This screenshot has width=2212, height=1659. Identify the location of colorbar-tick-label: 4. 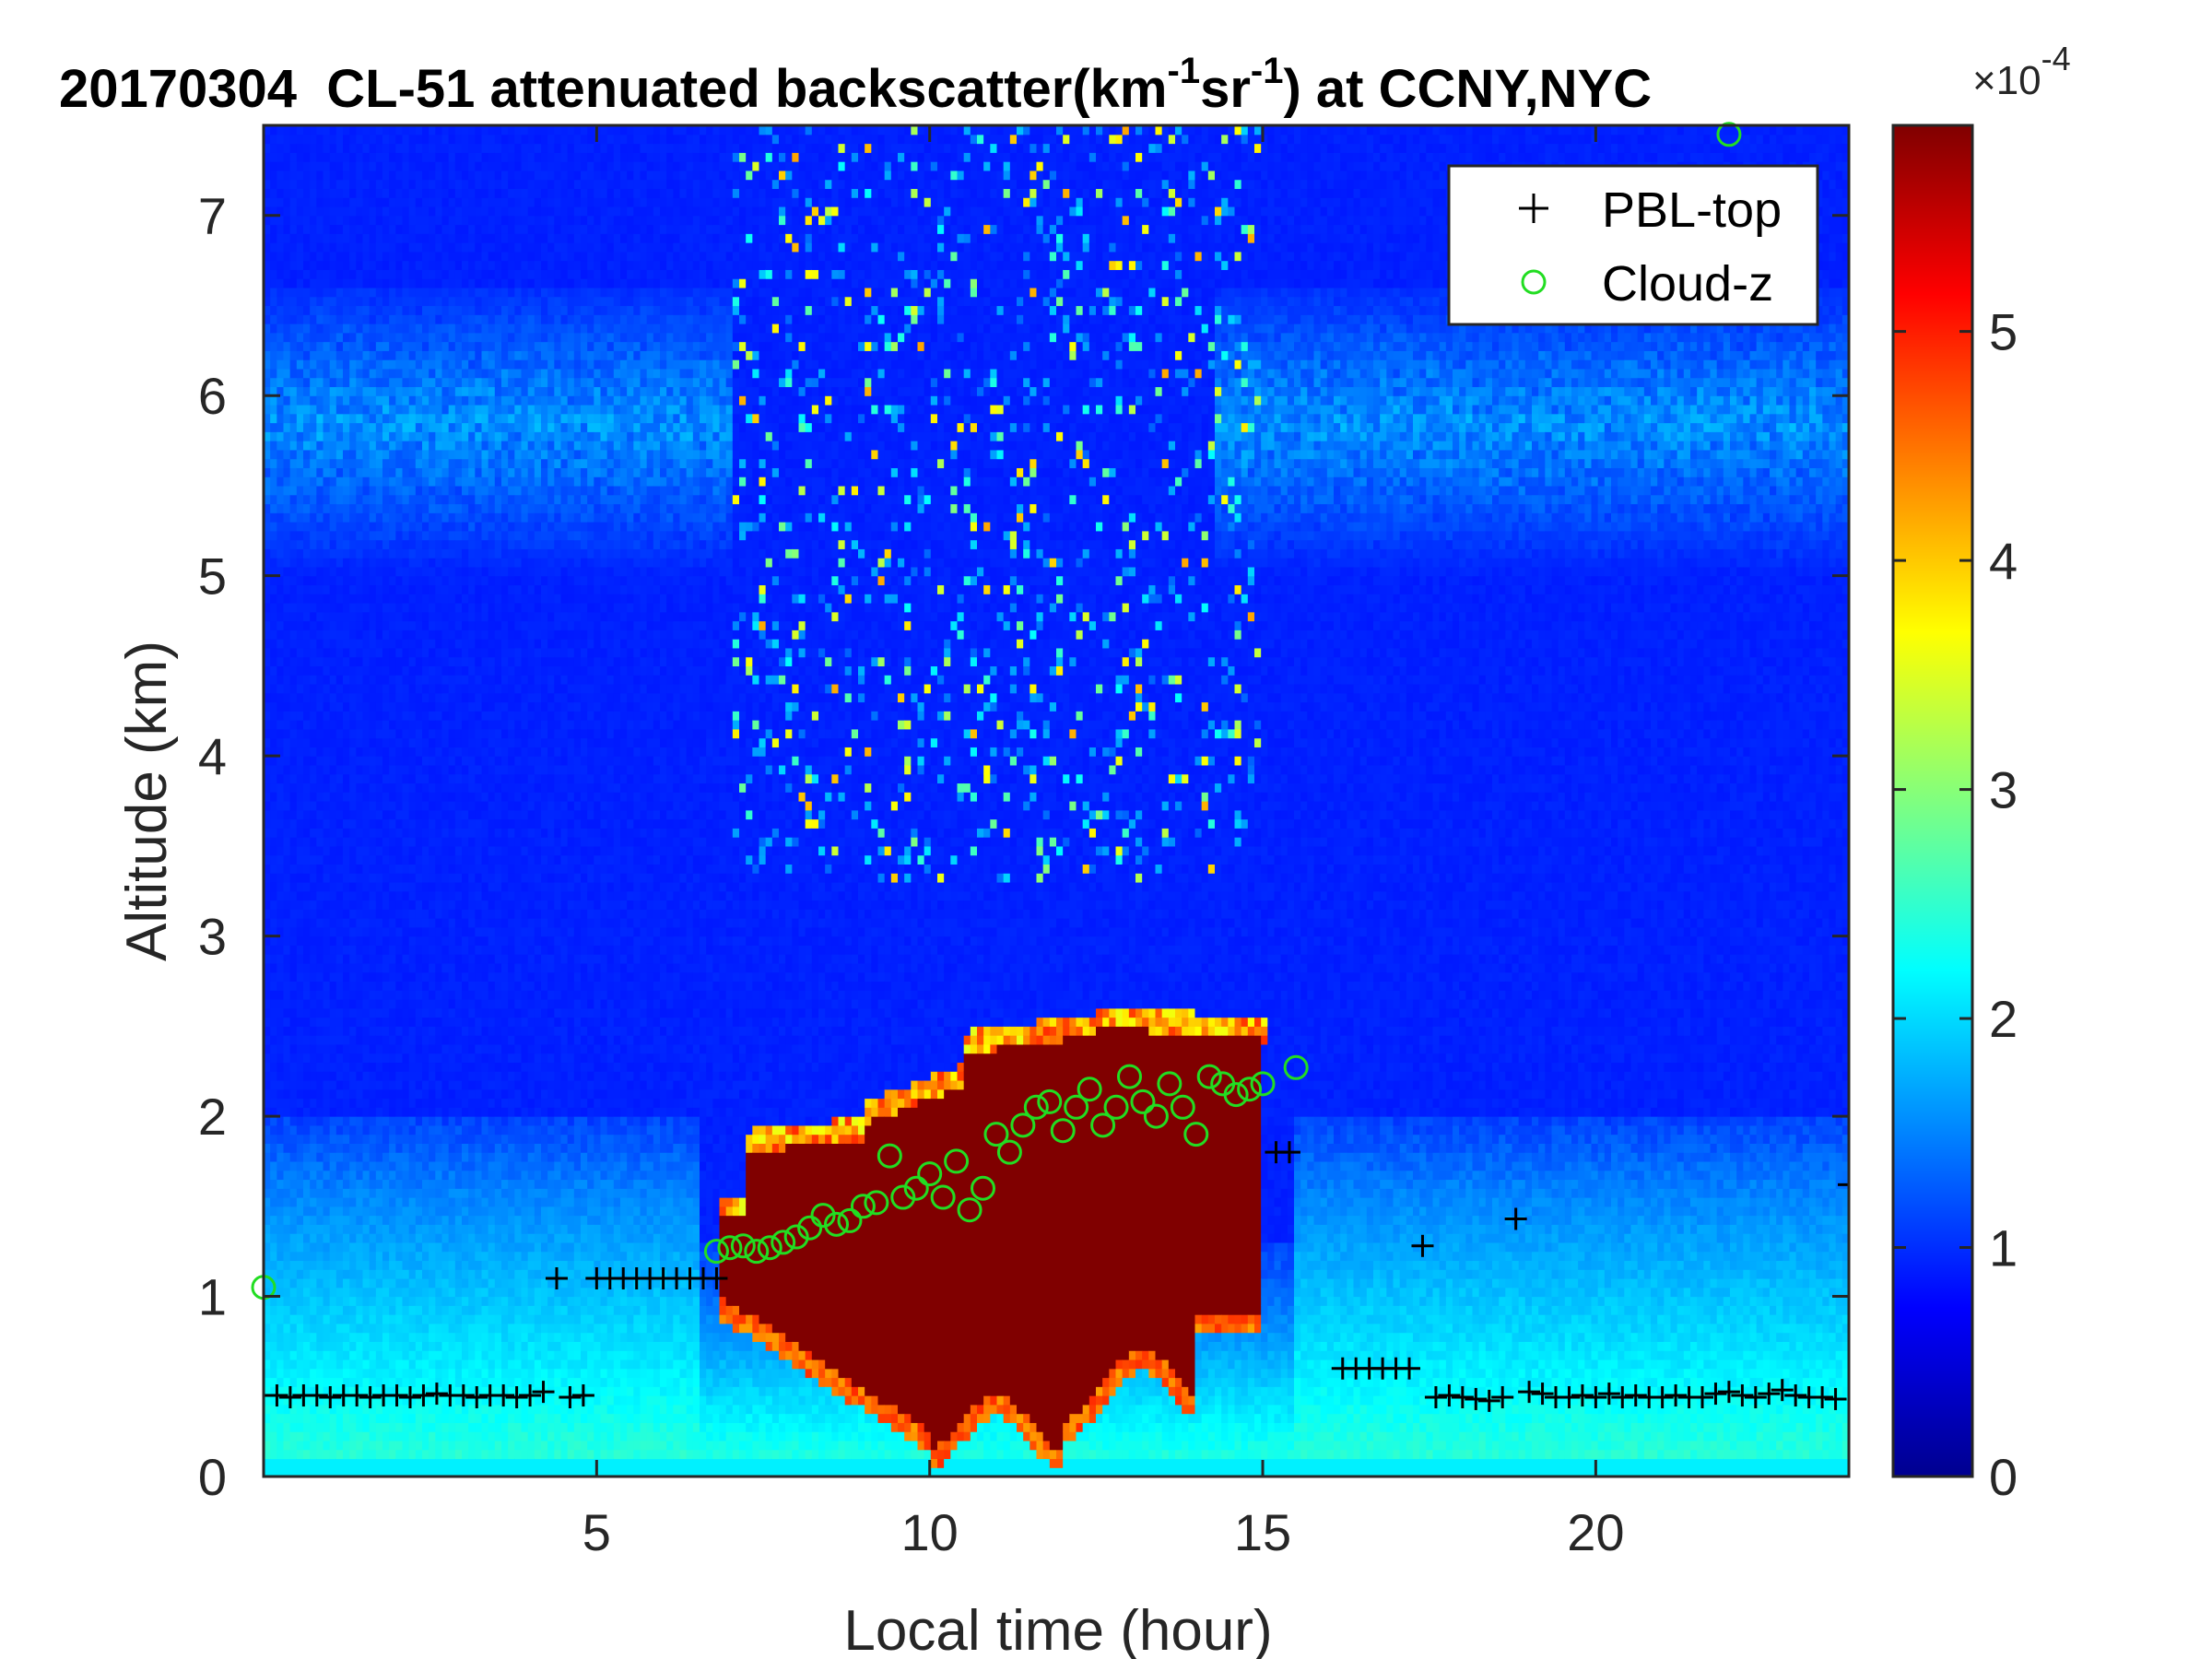
(2003, 561).